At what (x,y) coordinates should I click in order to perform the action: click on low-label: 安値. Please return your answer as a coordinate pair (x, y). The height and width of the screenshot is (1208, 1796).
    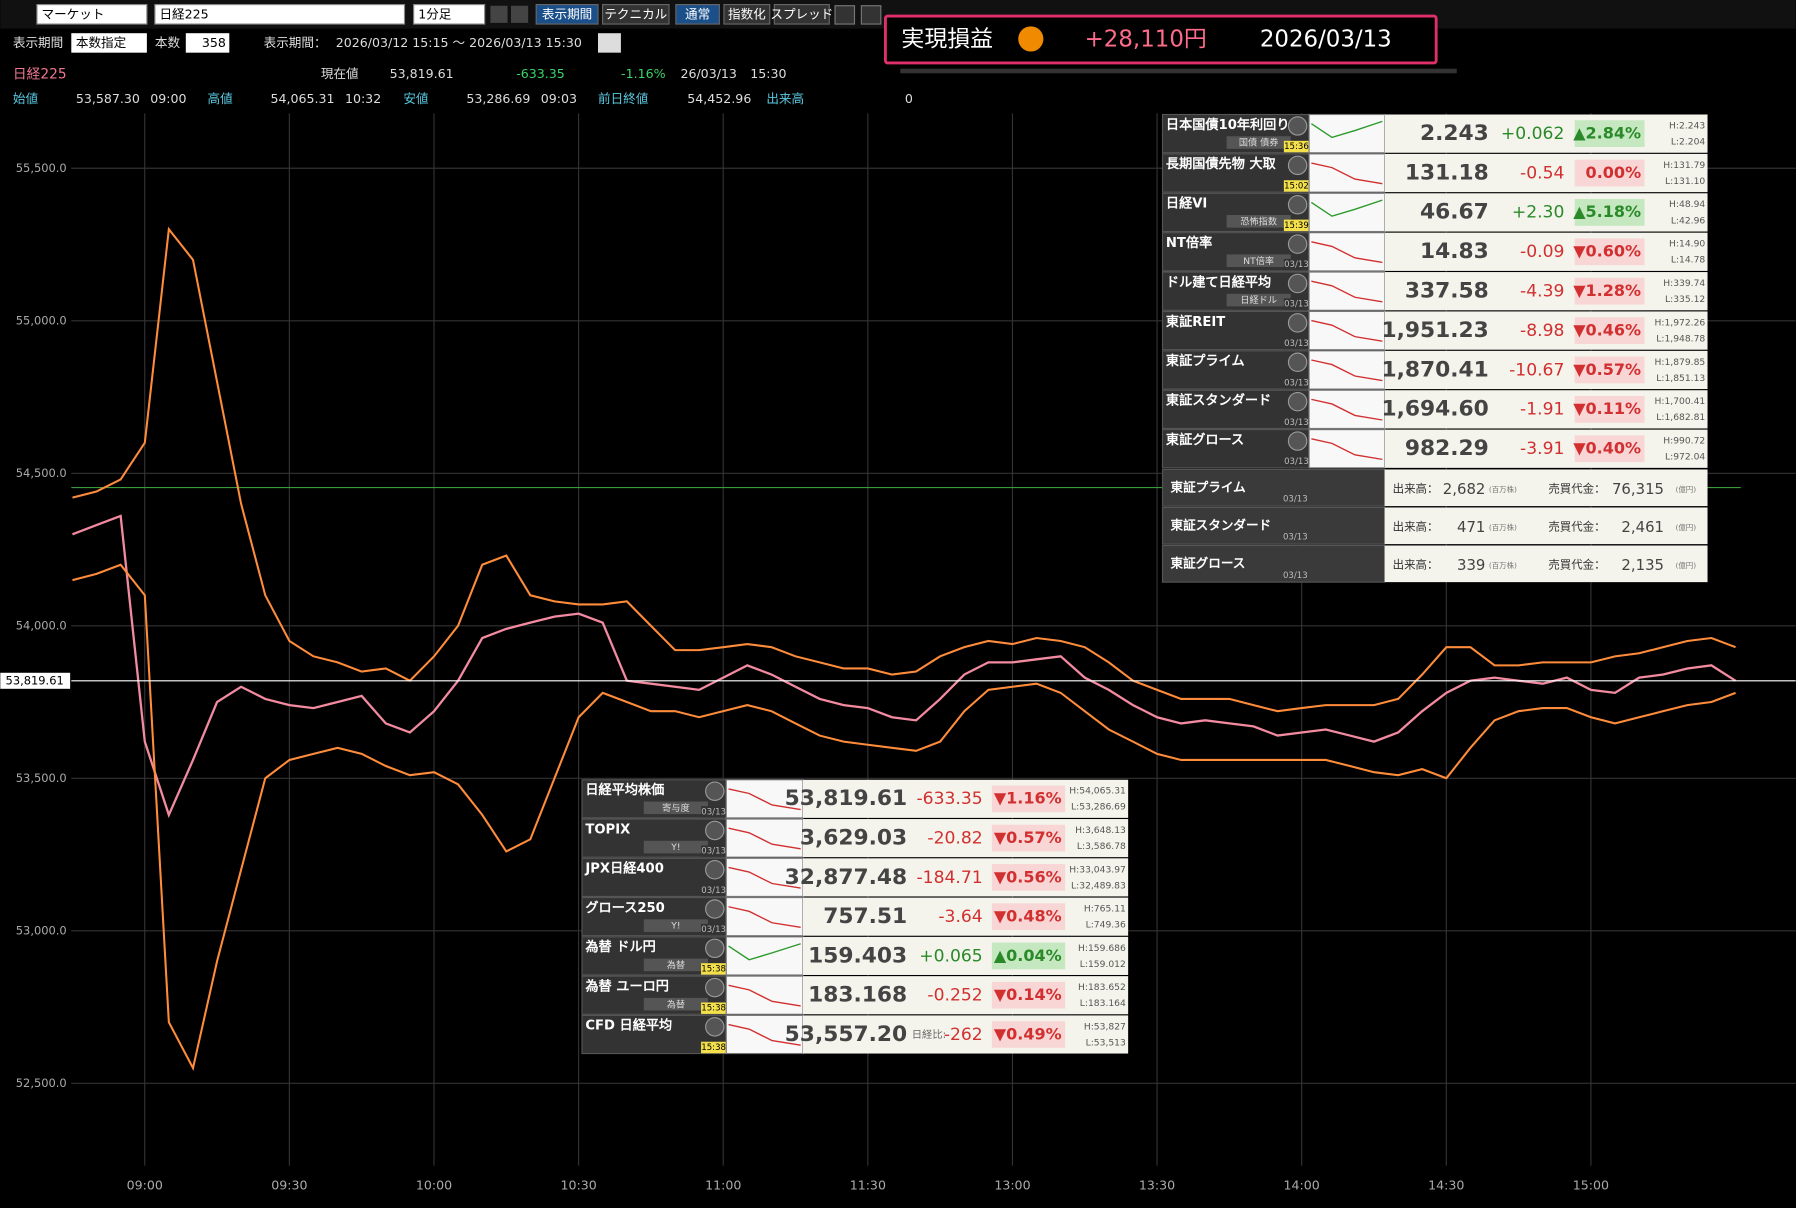
    Looking at the image, I should click on (416, 98).